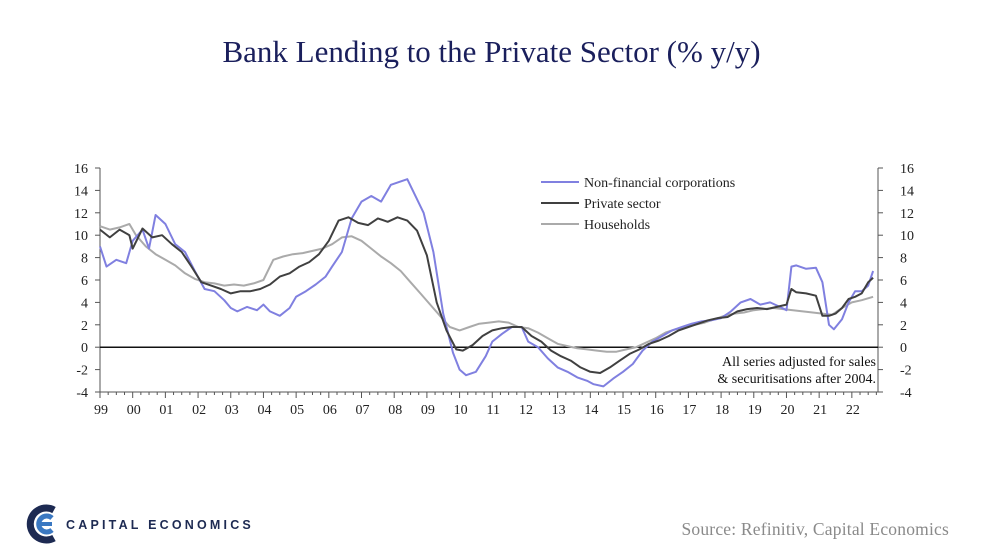 The width and height of the screenshot is (983, 559). I want to click on y-tick-label-right: 14, so click(907, 191).